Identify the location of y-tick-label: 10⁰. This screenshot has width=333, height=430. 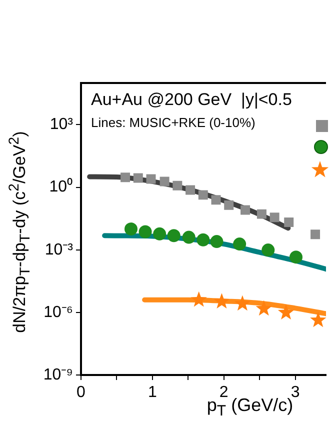
(61, 187).